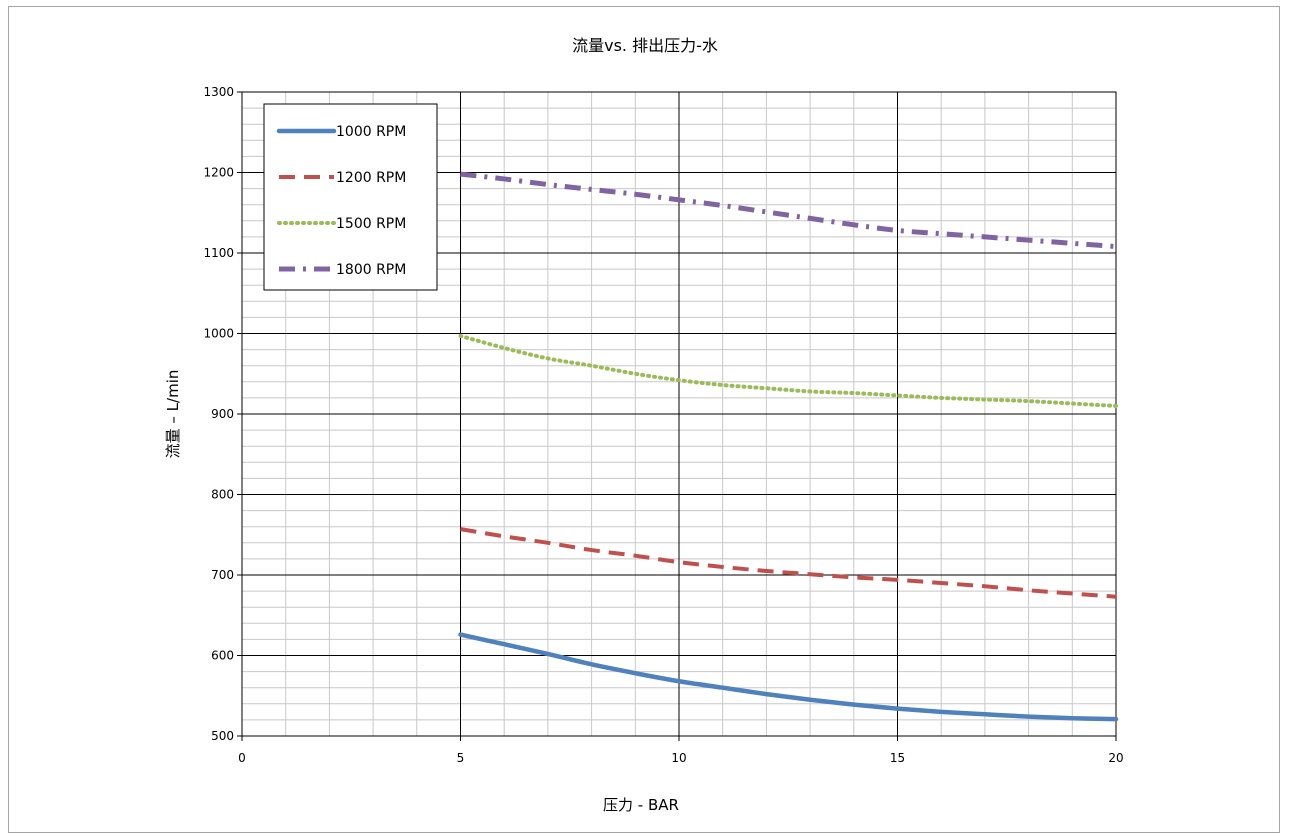 Image resolution: width=1290 pixels, height=835 pixels. Describe the element at coordinates (678, 758) in the screenshot. I see `x-tick-label: 10` at that location.